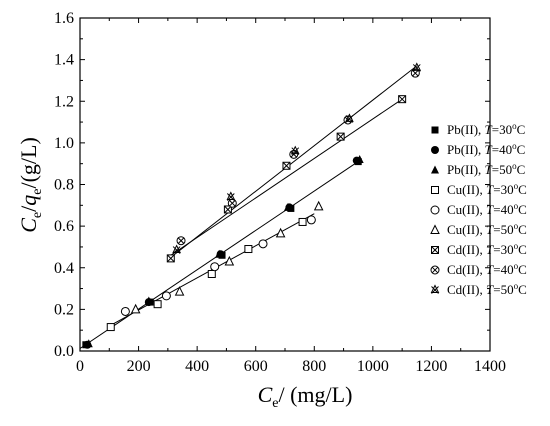 Image resolution: width=550 pixels, height=426 pixels. What do you see at coordinates (435, 169) in the screenshot?
I see `legend-marker-triangle-filled` at bounding box center [435, 169].